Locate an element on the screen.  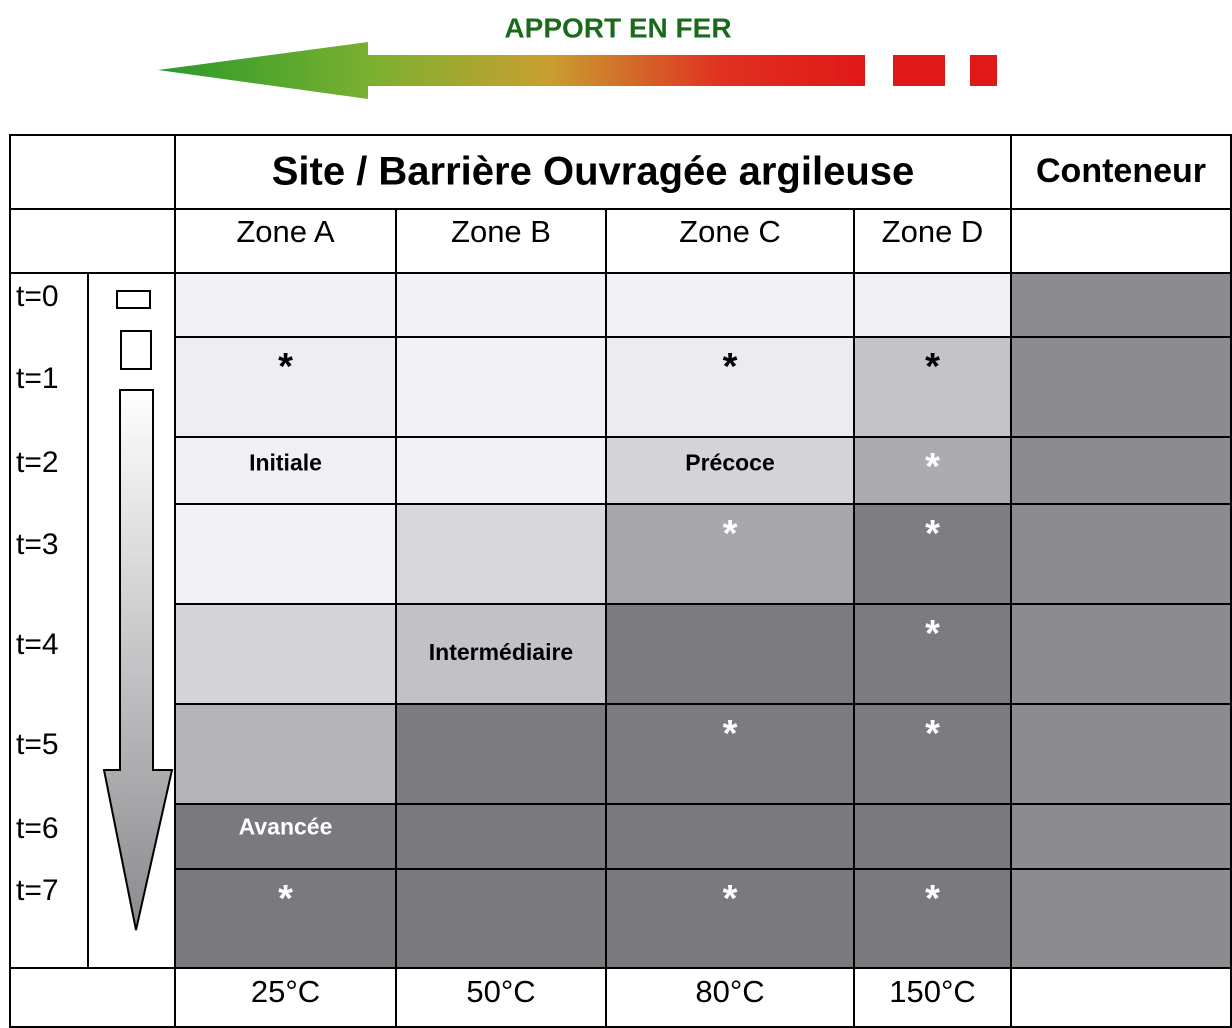
temperature: 50°C is located at coordinates (500, 991).